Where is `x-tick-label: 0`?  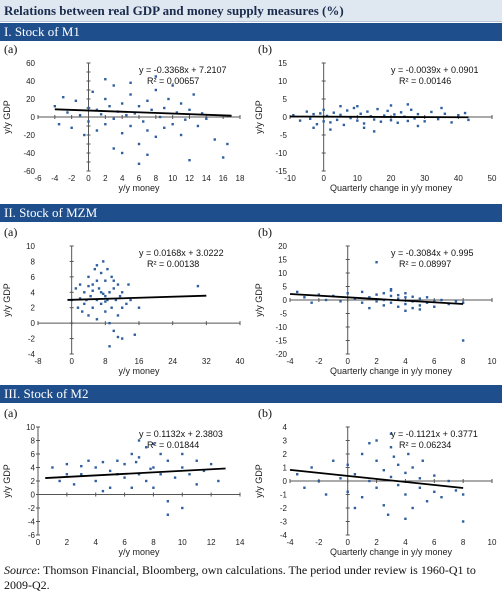
x-tick-label: 0 is located at coordinates (88, 178).